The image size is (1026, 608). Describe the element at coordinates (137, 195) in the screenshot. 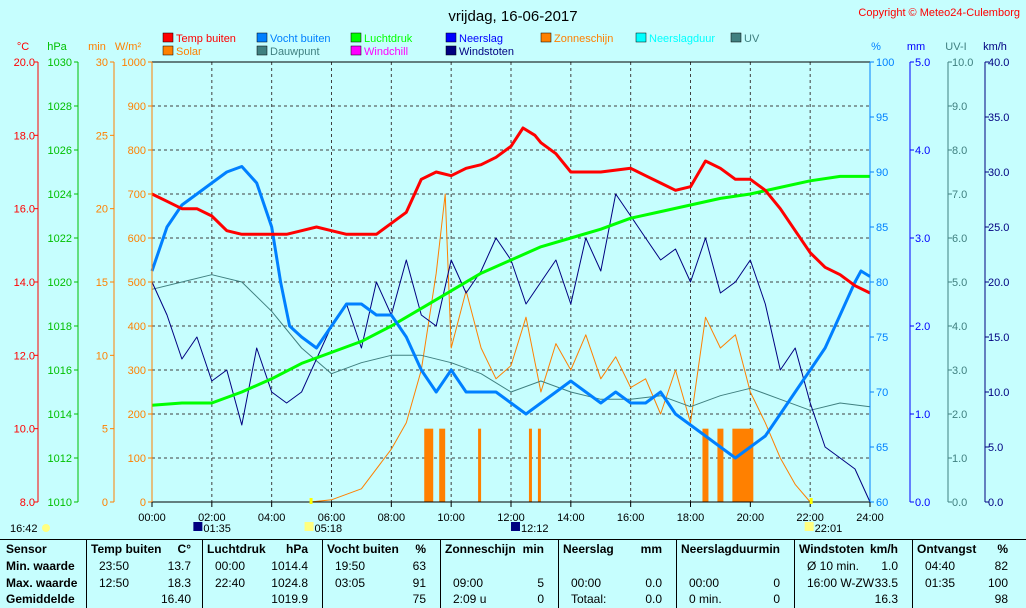

I see `solar-axis-tick-label: 700` at that location.